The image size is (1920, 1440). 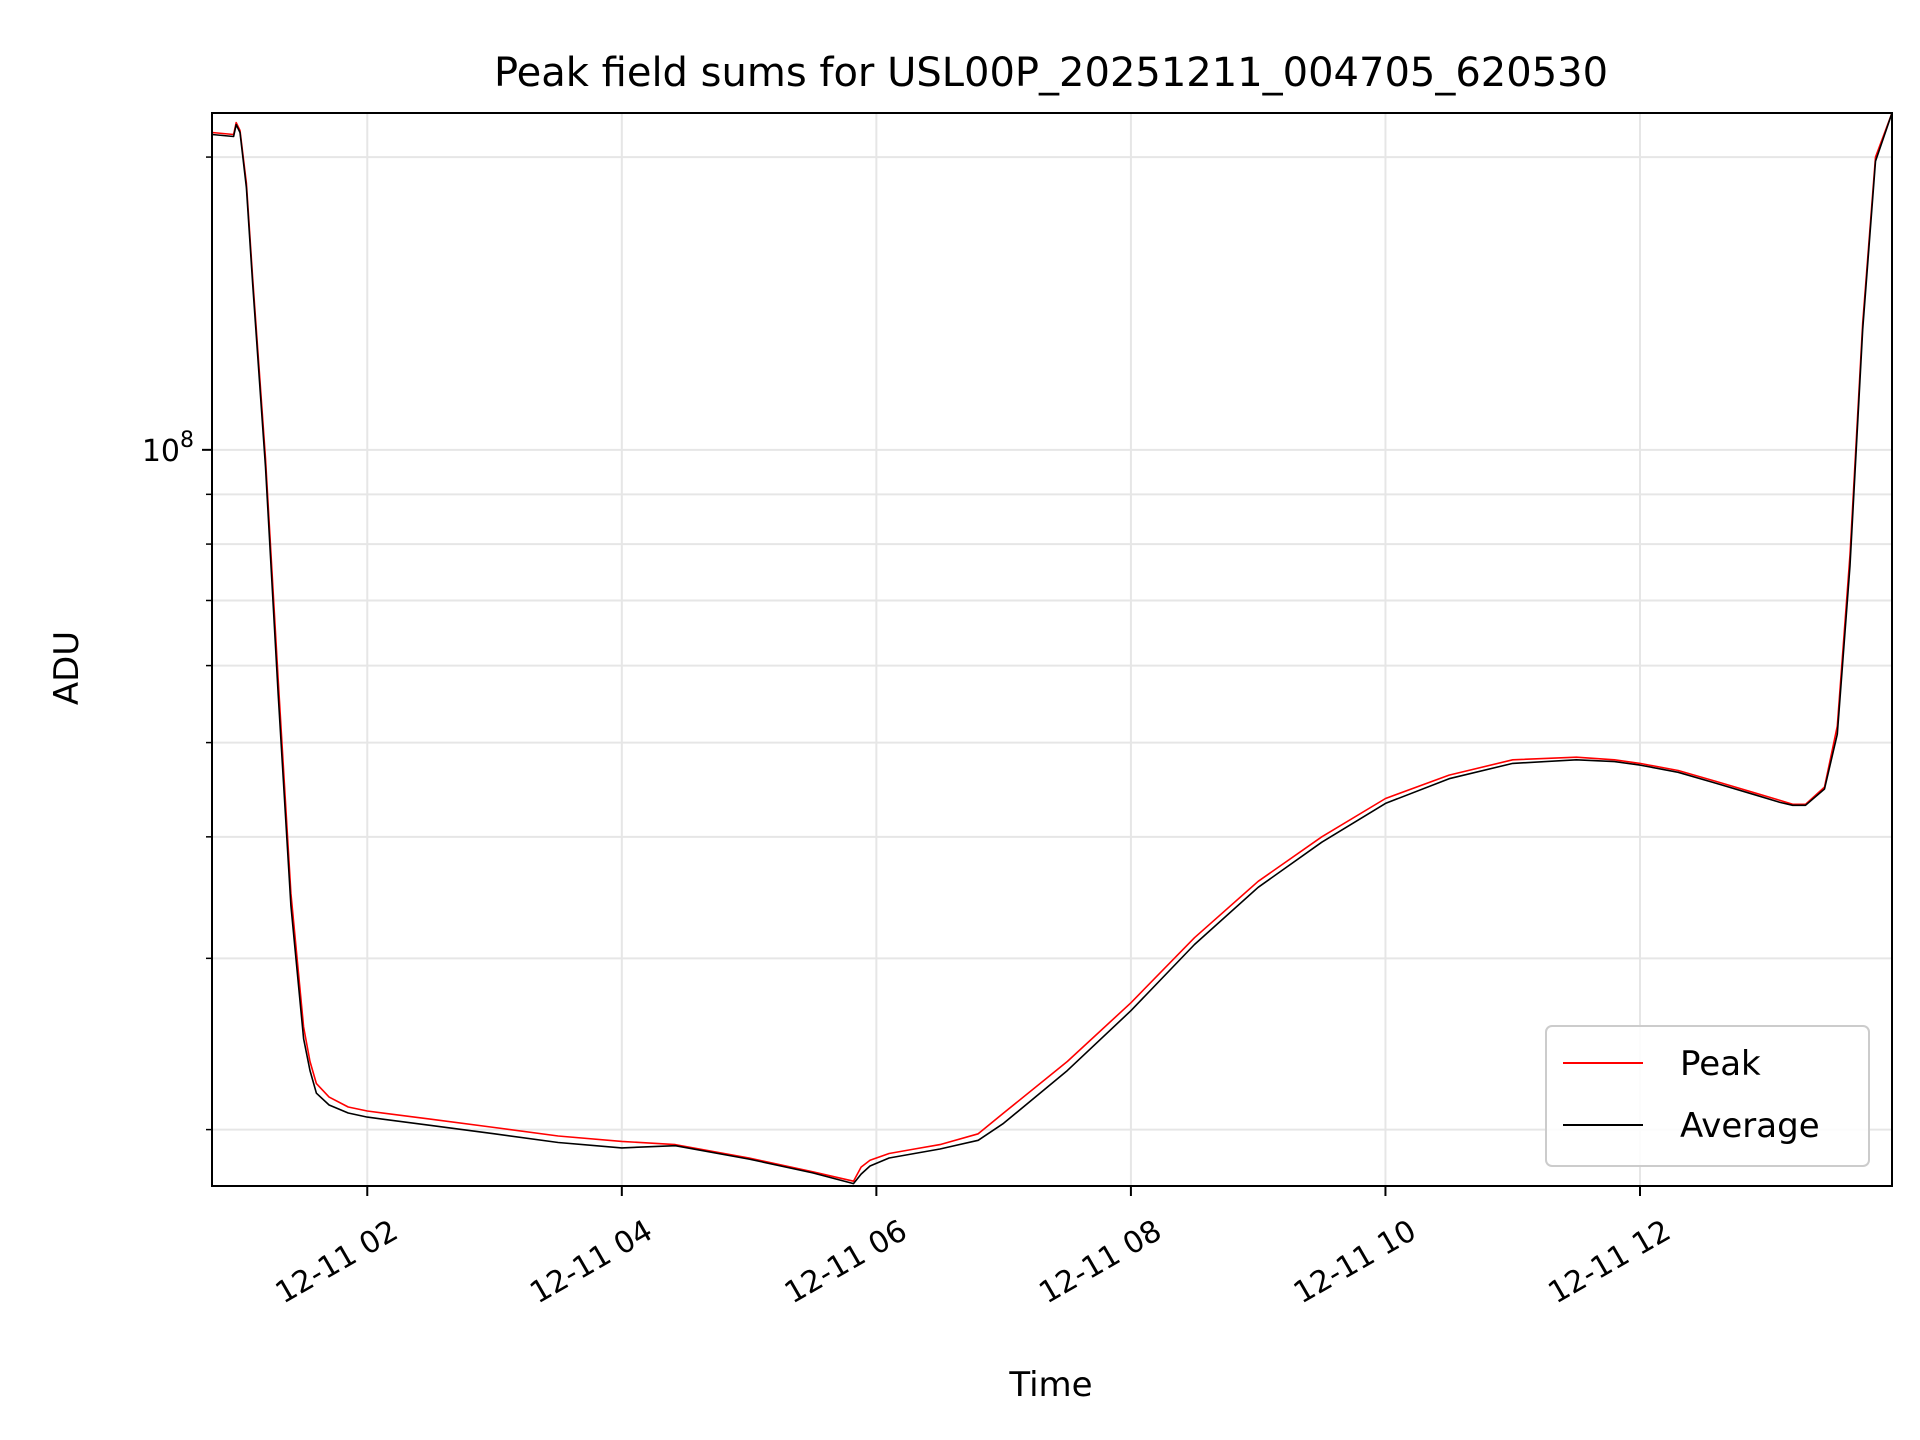 I want to click on legend-peak-label: Peak, so click(x=1720, y=1064).